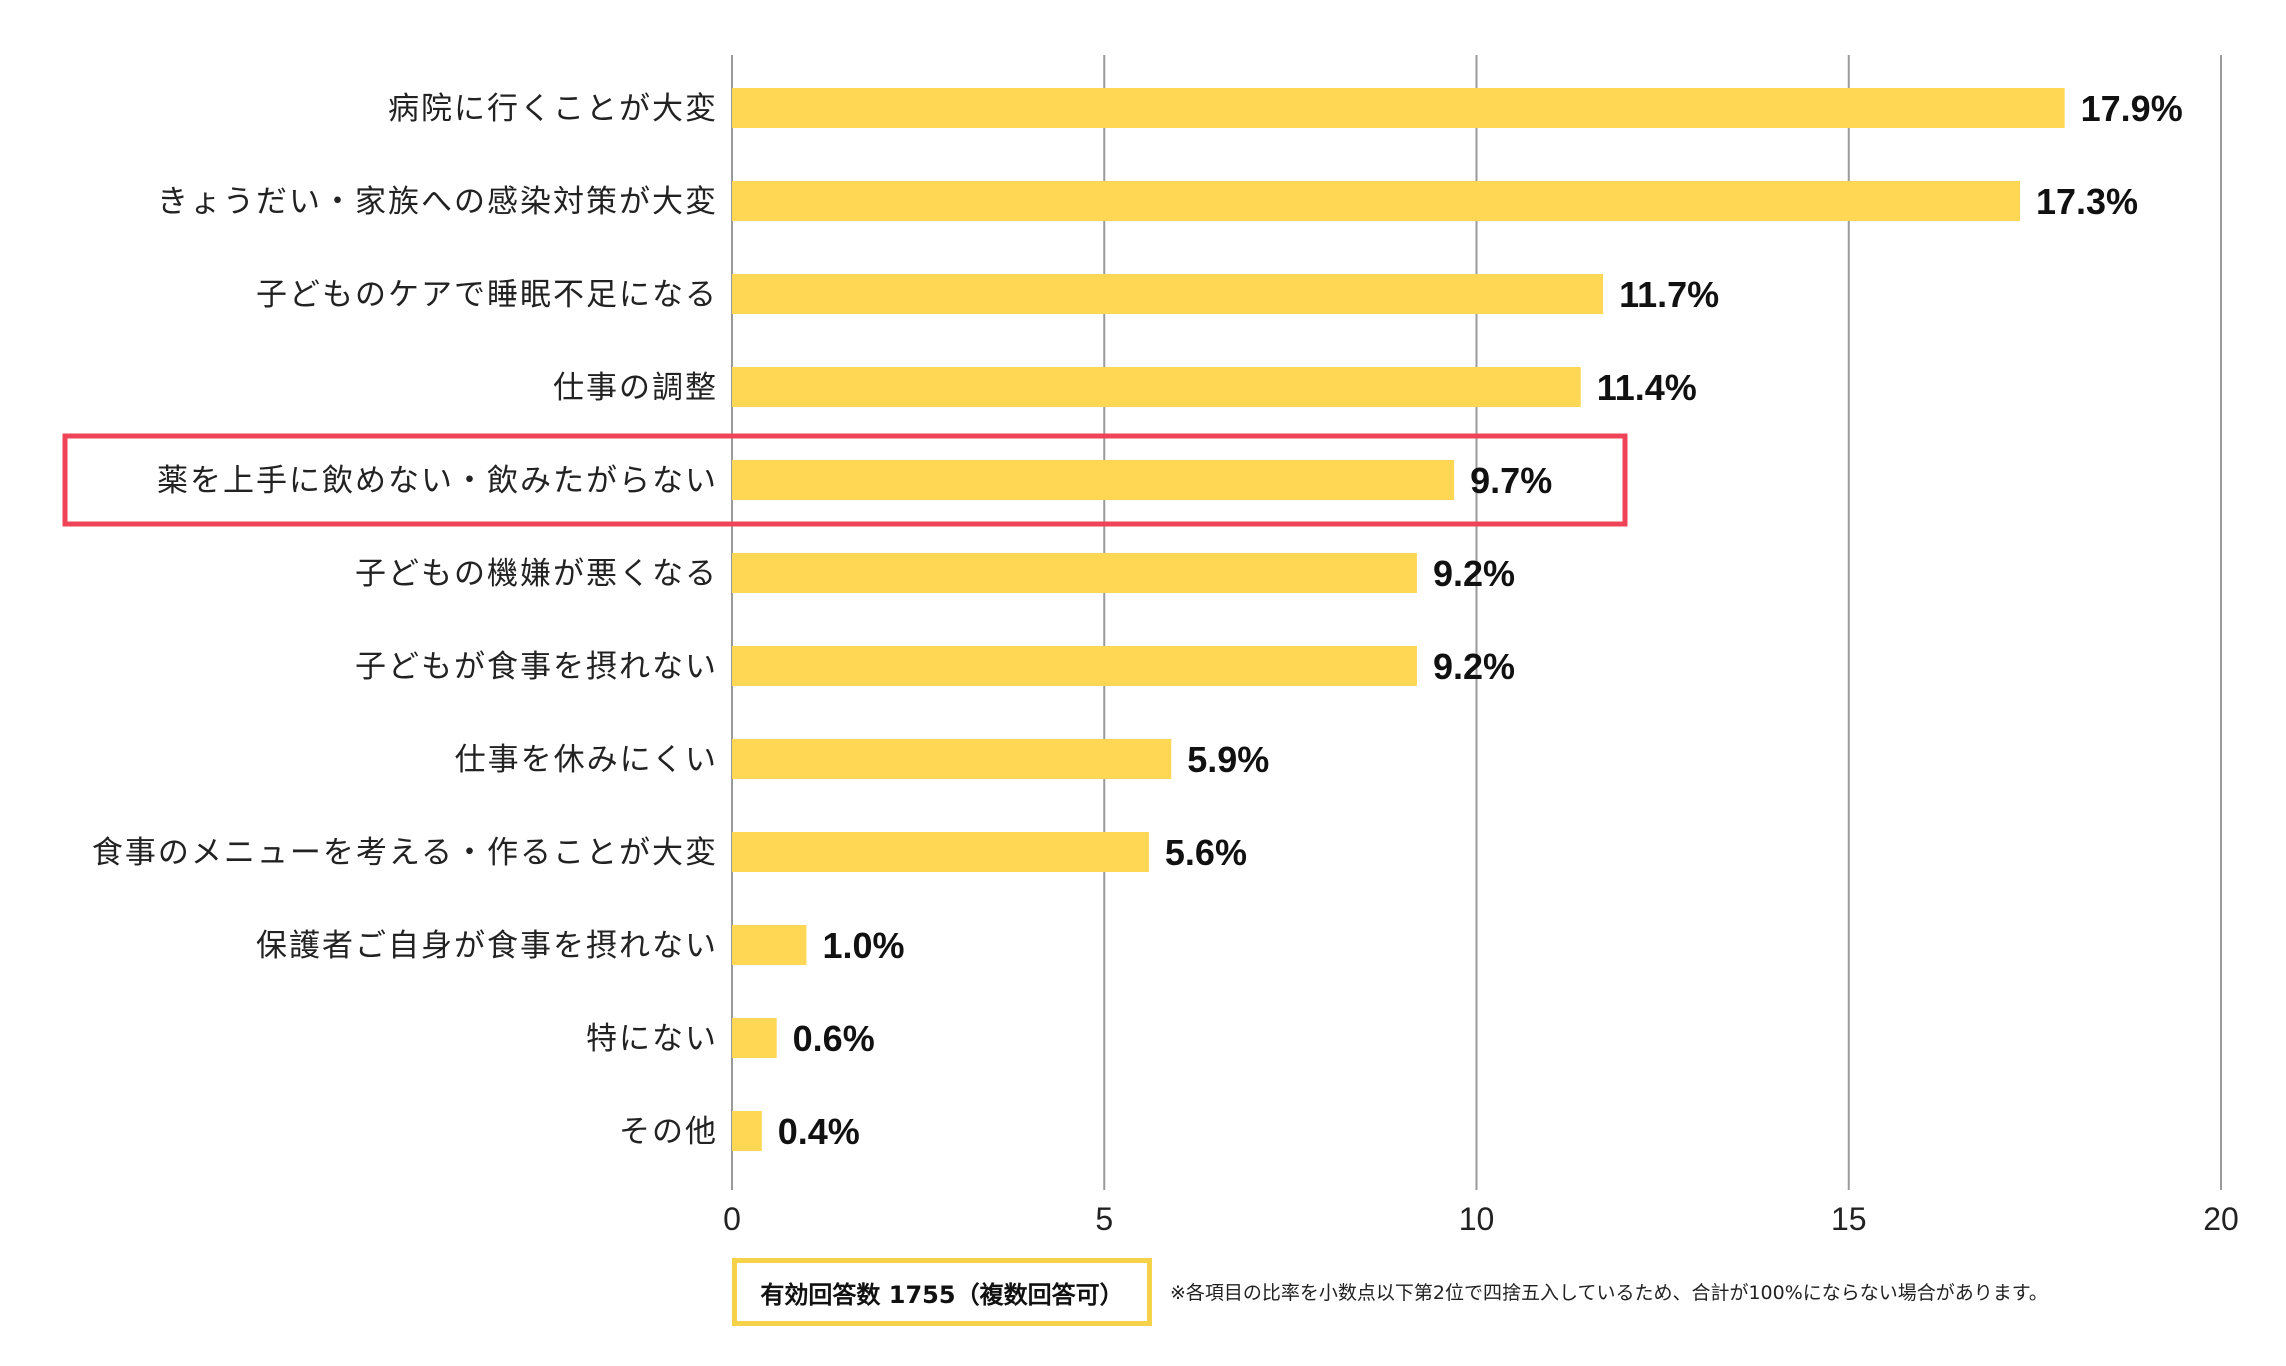 The image size is (2286, 1366). I want to click on highlight-rectangle, so click(845, 480).